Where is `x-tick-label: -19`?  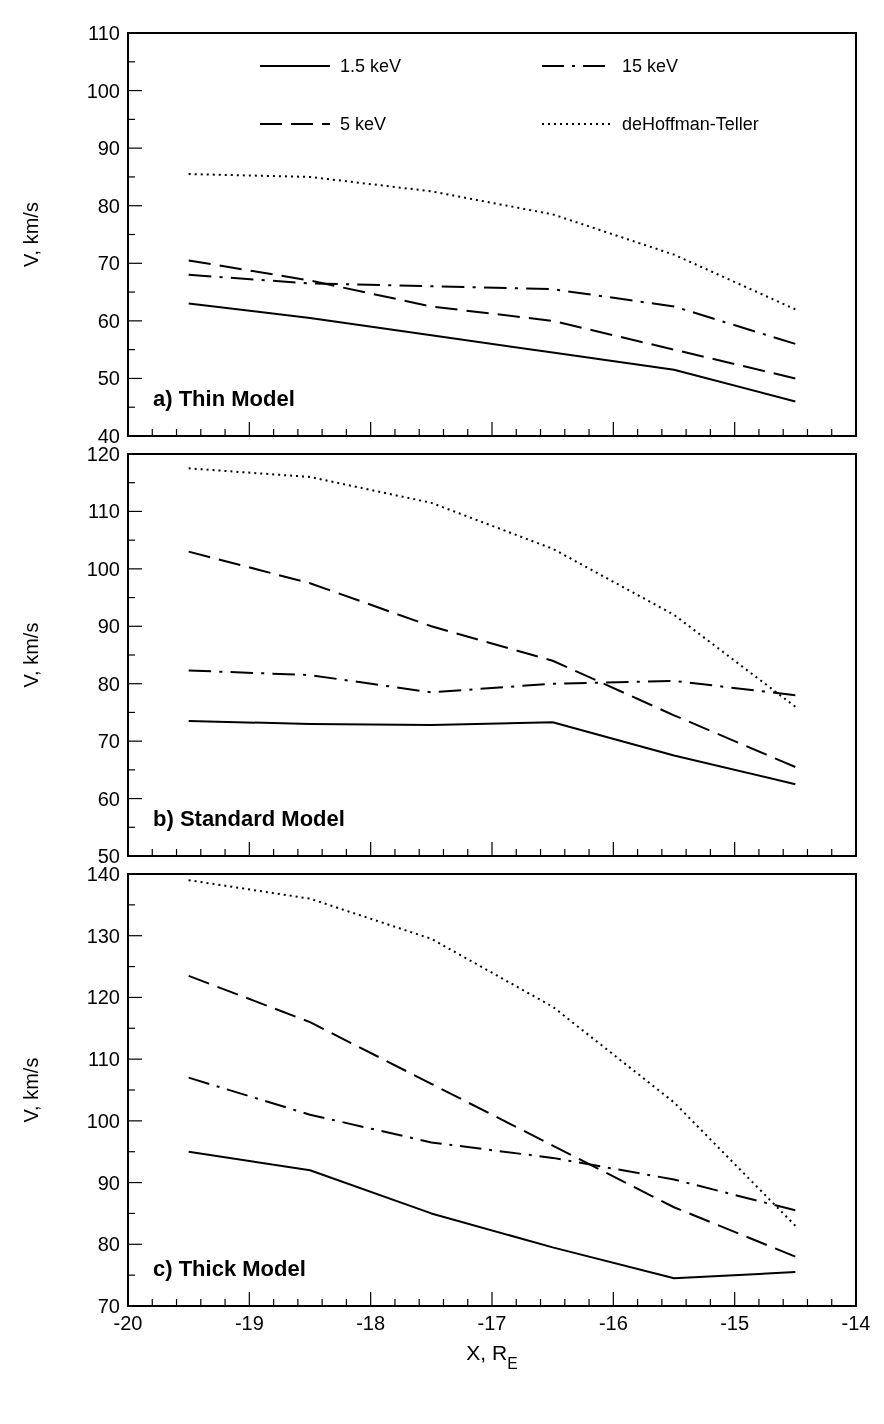 x-tick-label: -19 is located at coordinates (249, 1323).